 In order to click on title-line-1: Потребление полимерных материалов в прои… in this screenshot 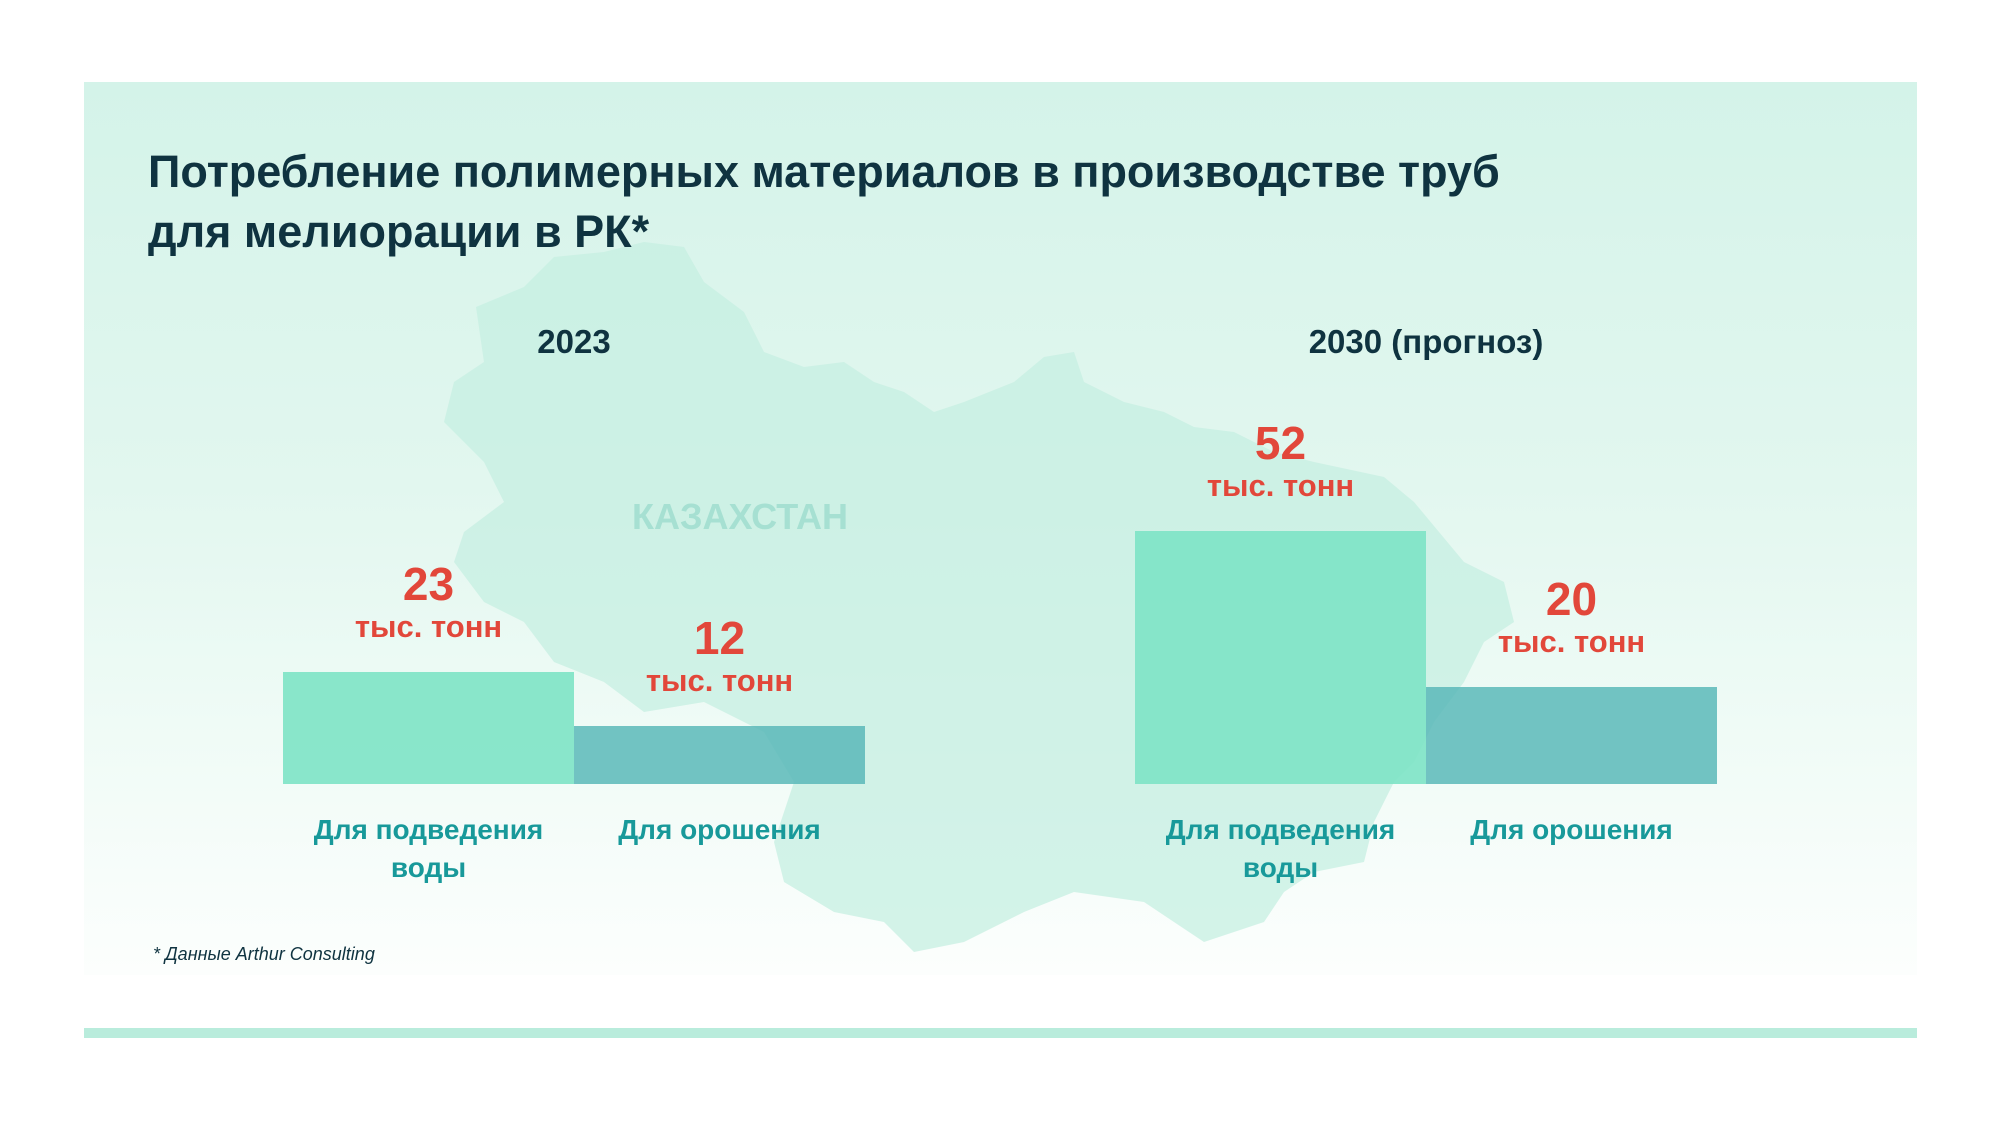, I will do `click(824, 171)`.